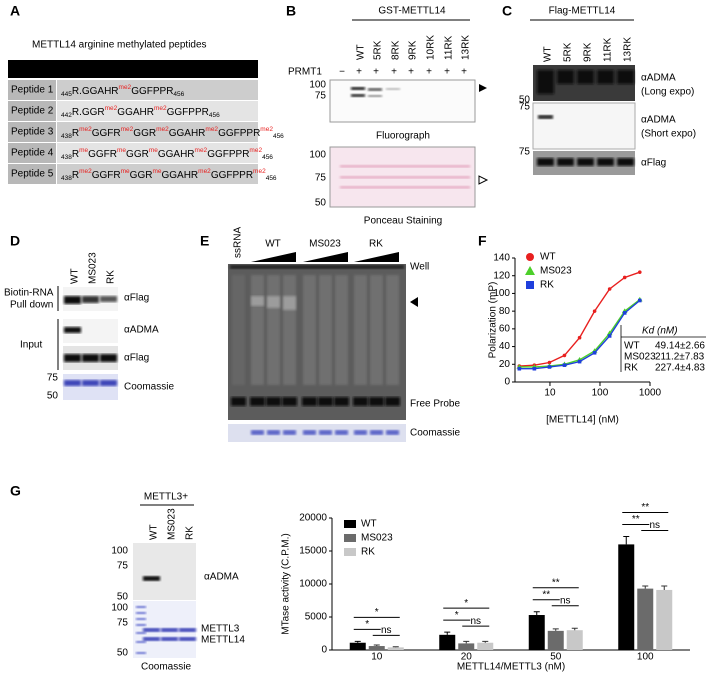 This screenshot has width=708, height=675. Describe the element at coordinates (466, 47) in the screenshot. I see `lane-label: 13RK` at that location.